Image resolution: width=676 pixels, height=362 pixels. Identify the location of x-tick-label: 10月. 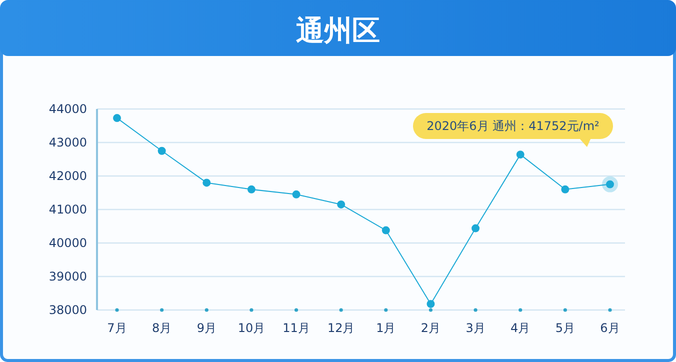
(252, 328).